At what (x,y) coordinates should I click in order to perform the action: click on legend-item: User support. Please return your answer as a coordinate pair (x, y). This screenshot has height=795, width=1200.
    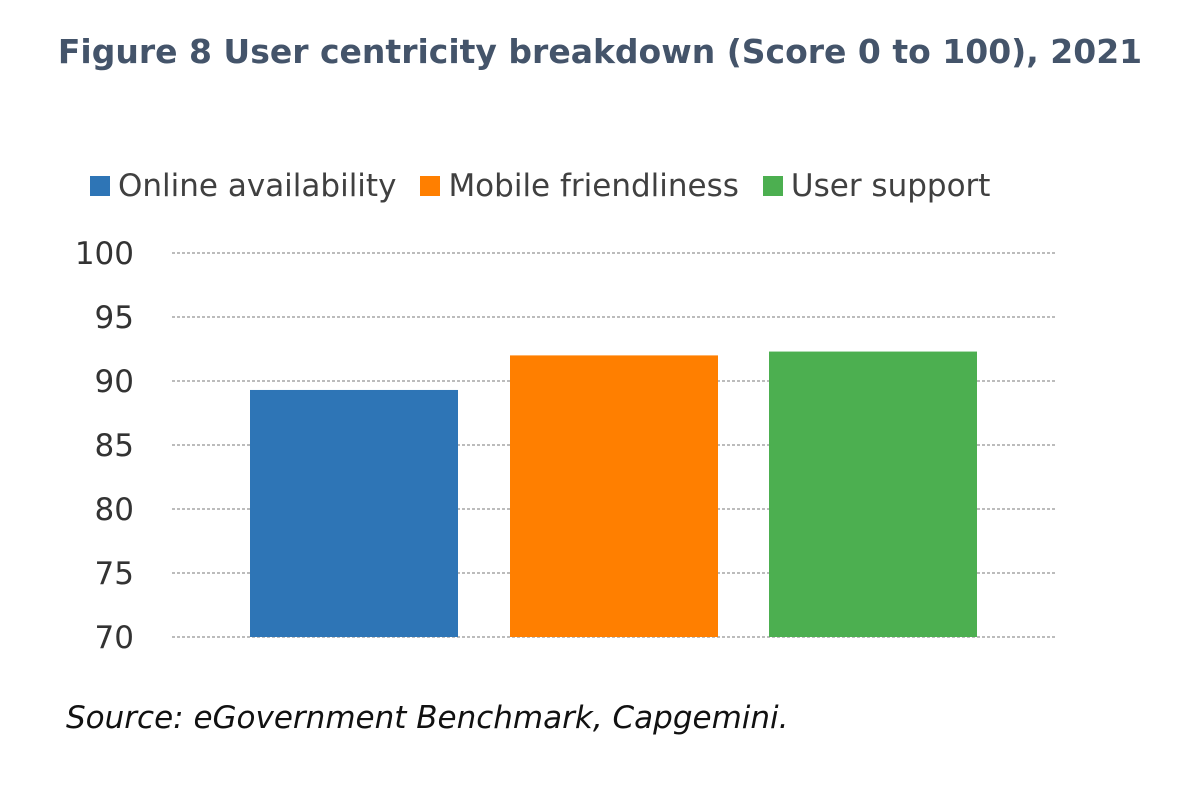
    Looking at the image, I should click on (876, 186).